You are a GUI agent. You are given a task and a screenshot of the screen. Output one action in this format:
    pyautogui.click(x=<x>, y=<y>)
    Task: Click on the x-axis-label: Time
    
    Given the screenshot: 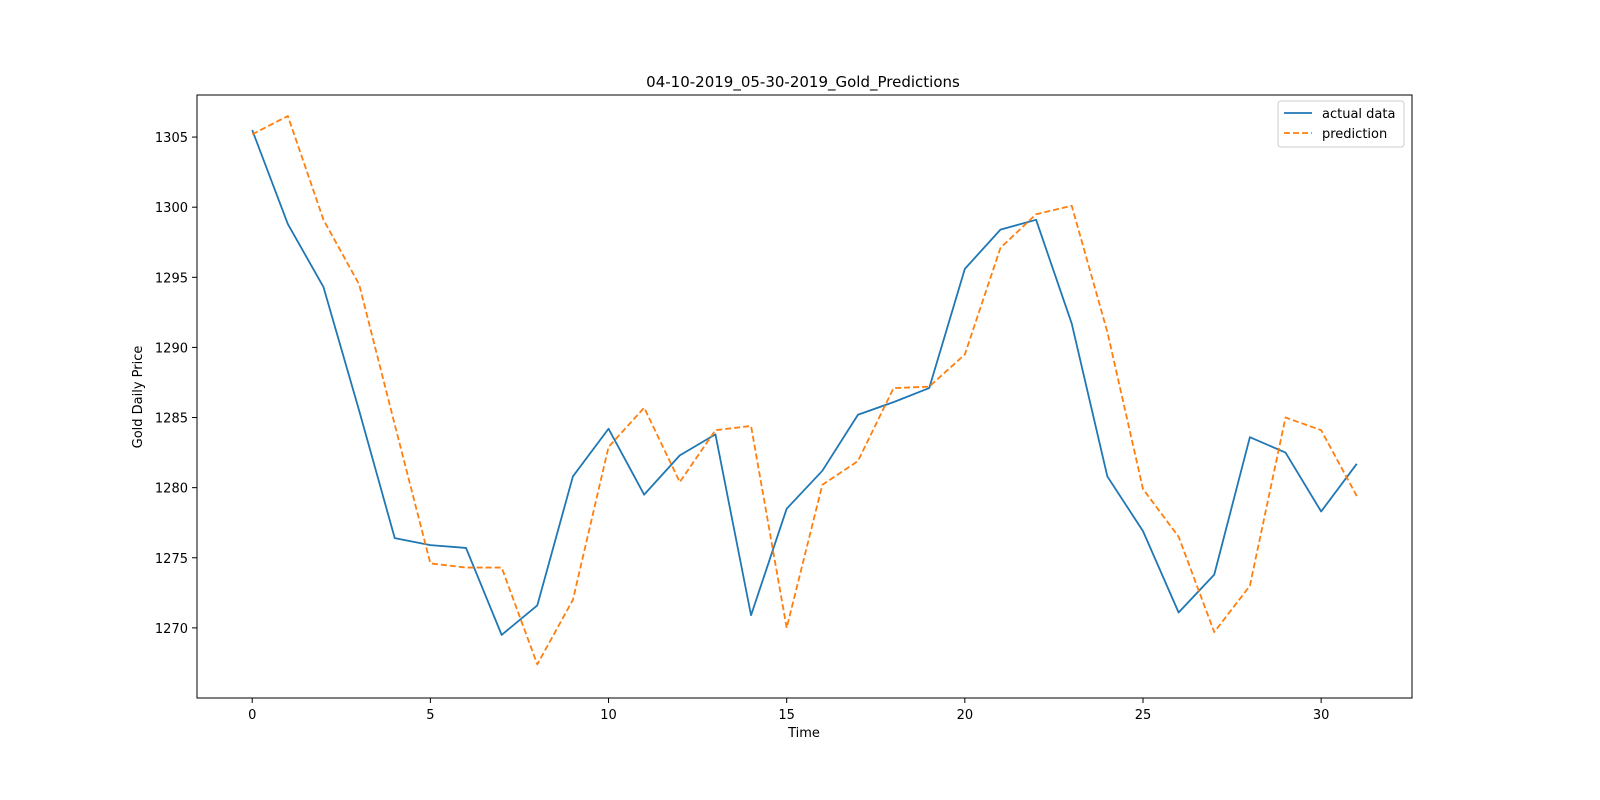 What is the action you would take?
    pyautogui.click(x=803, y=733)
    